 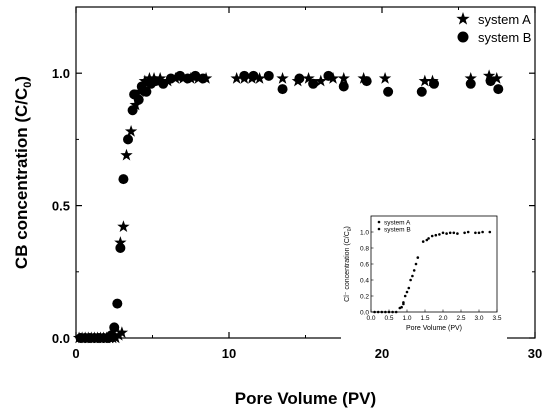 What do you see at coordinates (364, 232) in the screenshot?
I see `inset-y-tick-label: 1.0` at bounding box center [364, 232].